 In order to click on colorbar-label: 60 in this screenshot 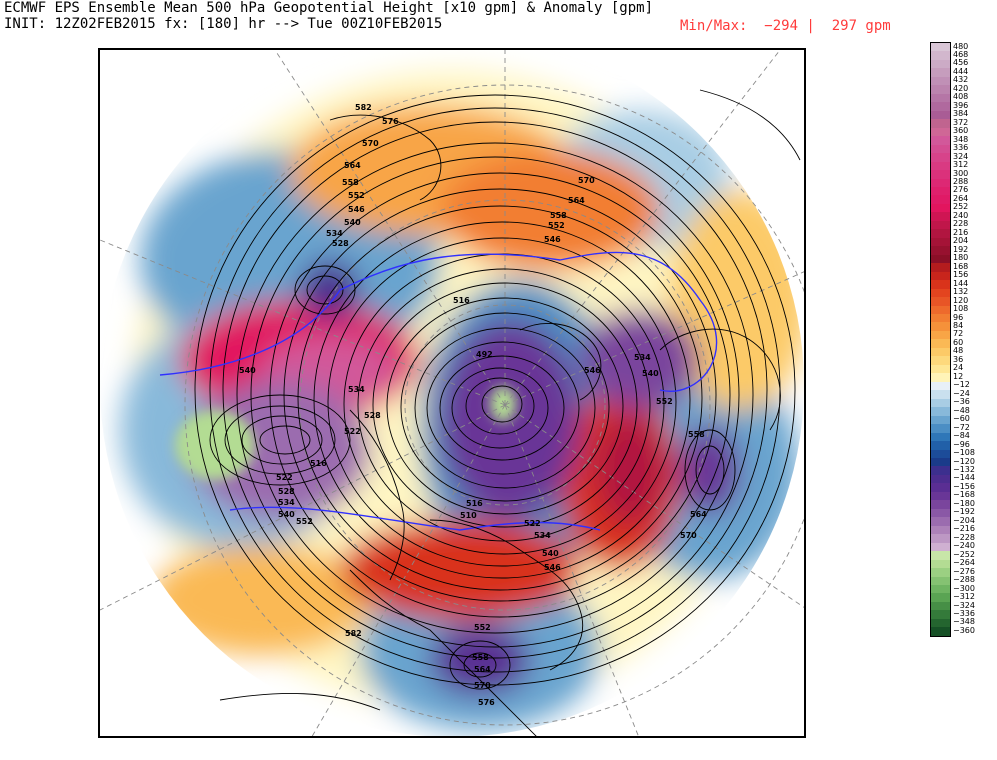, I will do `click(958, 342)`.